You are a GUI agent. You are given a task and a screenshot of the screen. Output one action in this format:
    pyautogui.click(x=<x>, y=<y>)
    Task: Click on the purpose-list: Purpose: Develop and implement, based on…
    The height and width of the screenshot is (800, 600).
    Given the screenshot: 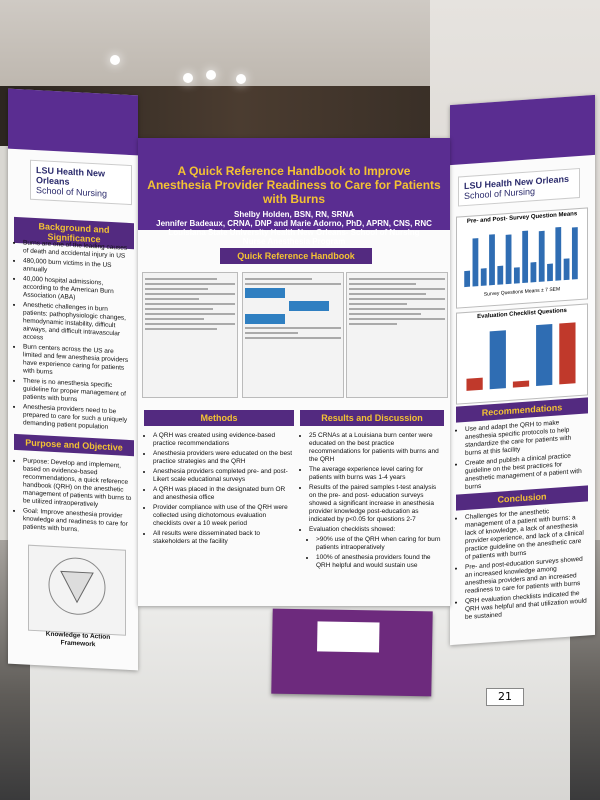 What is the action you would take?
    pyautogui.click(x=73, y=498)
    